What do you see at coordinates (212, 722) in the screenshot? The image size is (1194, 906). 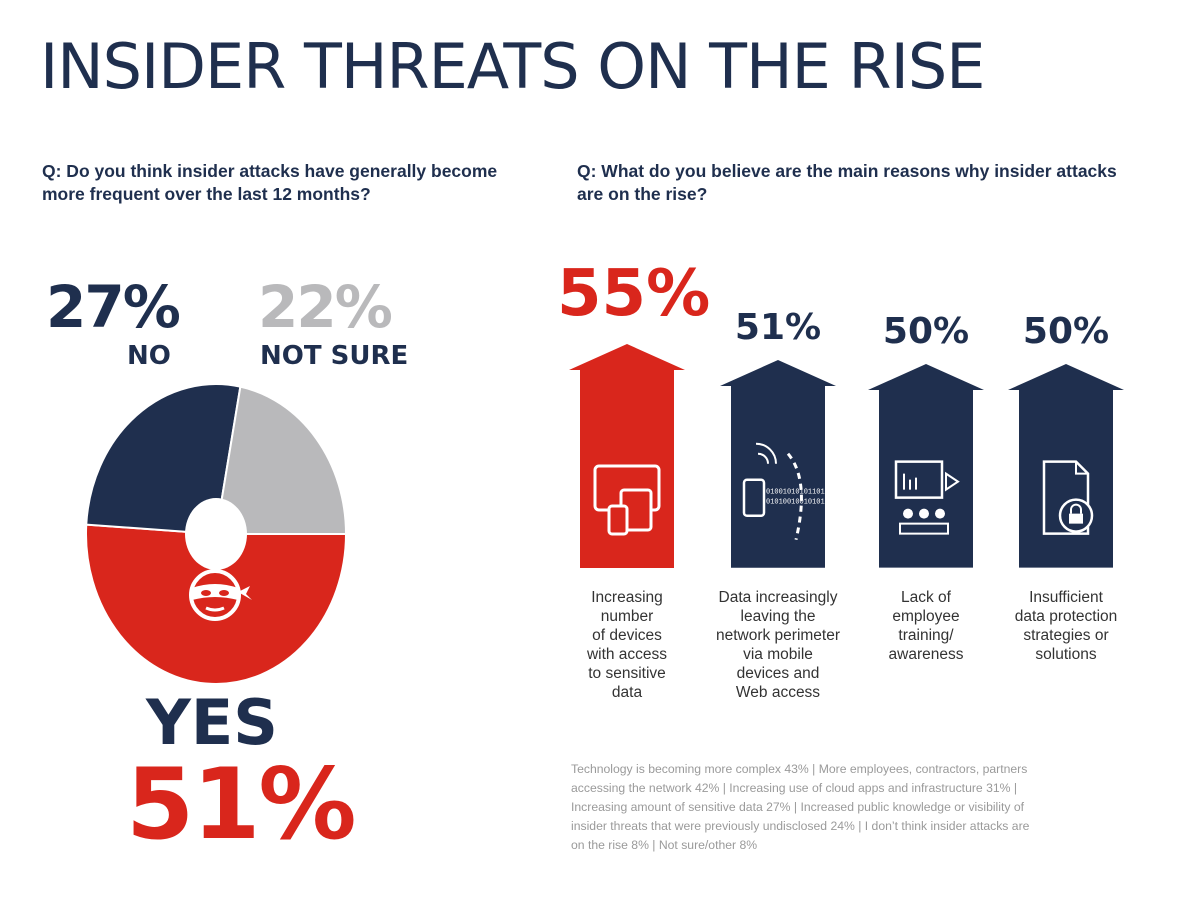 I see `yes-label: YES` at bounding box center [212, 722].